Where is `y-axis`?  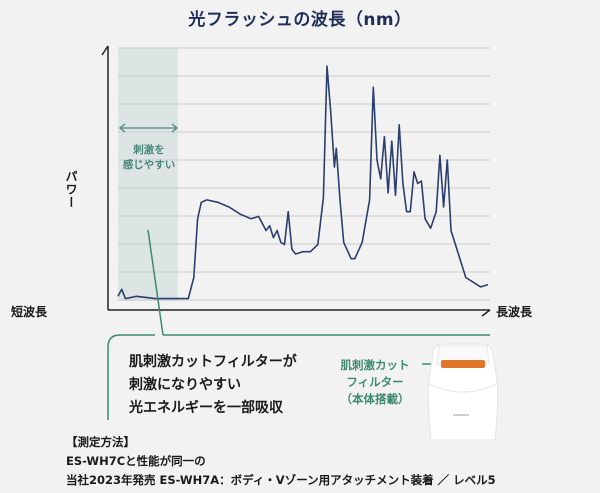
y-axis is located at coordinates (105, 177).